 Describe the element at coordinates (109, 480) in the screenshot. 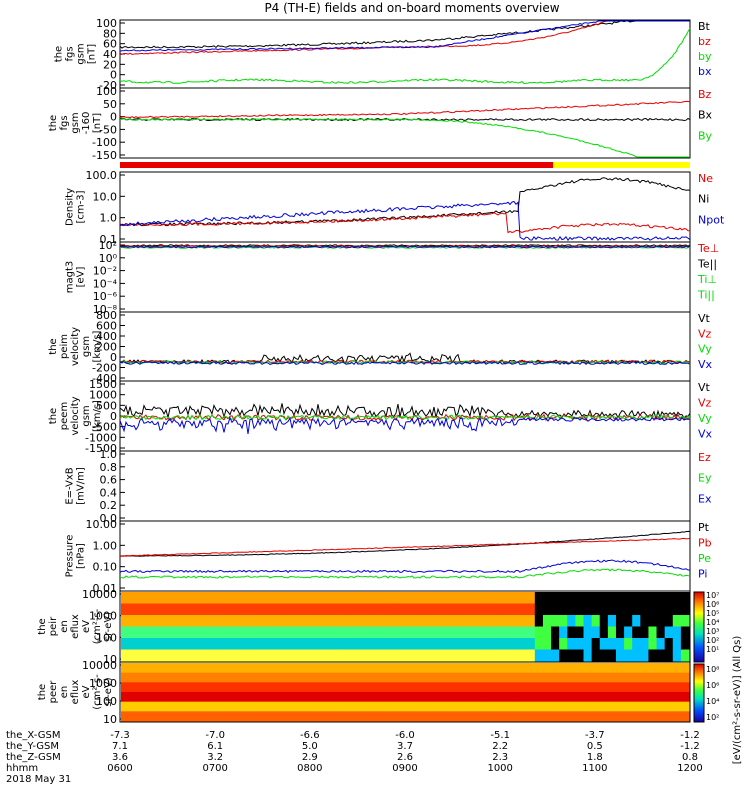

I see `y-tick-label: 0.6` at that location.